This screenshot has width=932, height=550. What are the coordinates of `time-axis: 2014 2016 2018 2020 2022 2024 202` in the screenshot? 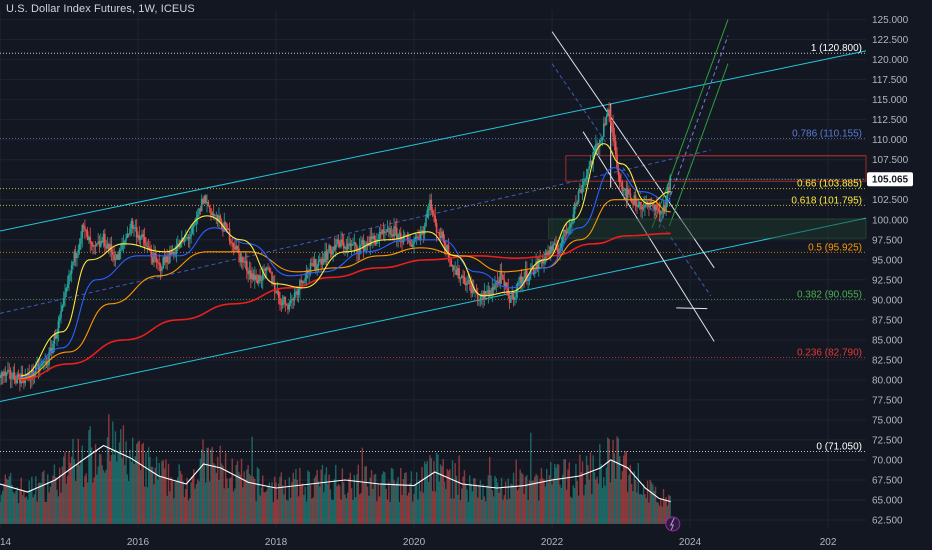 It's located at (418, 542).